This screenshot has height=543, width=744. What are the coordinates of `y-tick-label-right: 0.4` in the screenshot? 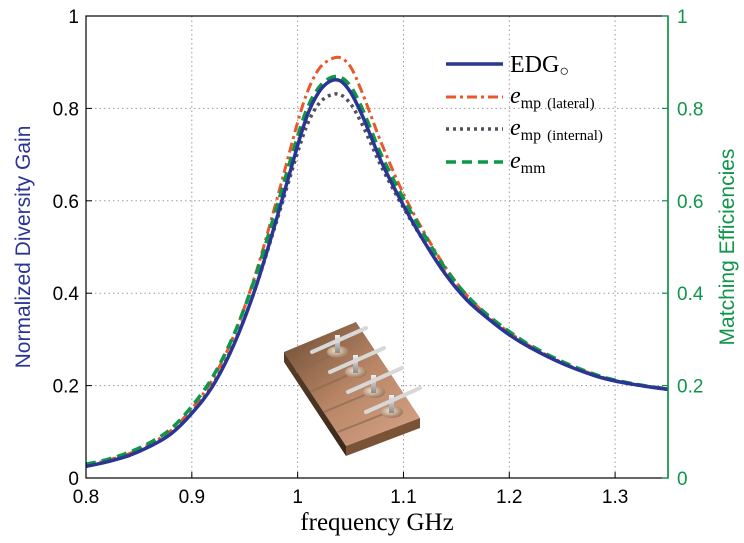 It's located at (690, 294).